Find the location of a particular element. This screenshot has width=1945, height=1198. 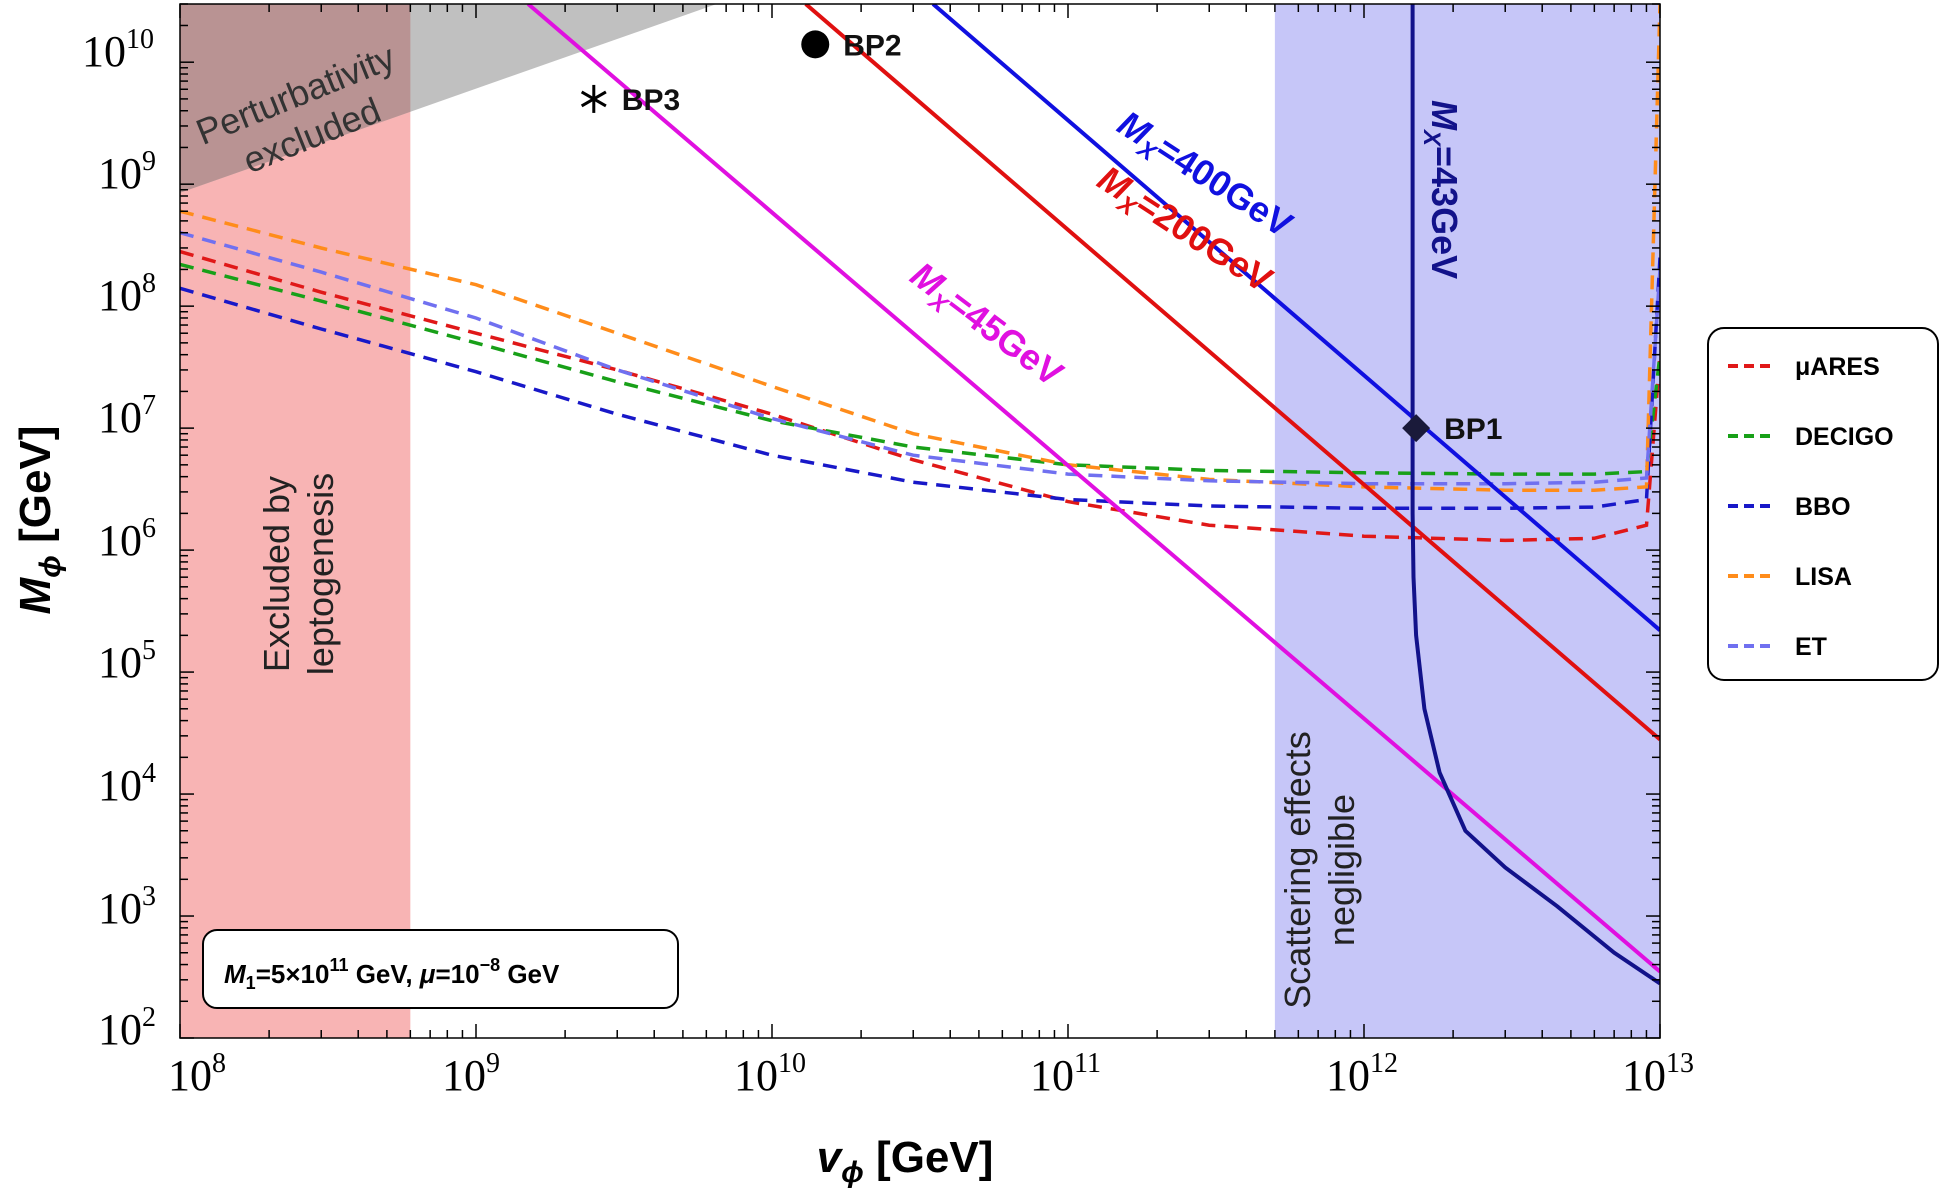

legend: μARES DECIGO BBO LISA ET is located at coordinates (1823, 504).